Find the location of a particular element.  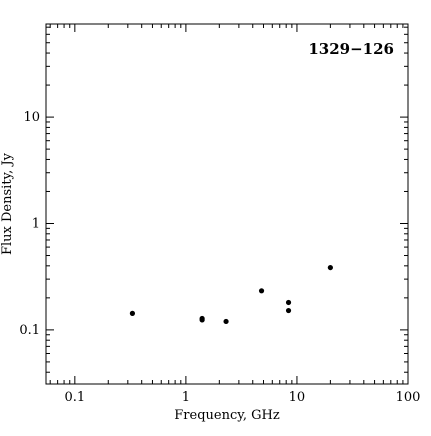

data-points is located at coordinates (231, 294).